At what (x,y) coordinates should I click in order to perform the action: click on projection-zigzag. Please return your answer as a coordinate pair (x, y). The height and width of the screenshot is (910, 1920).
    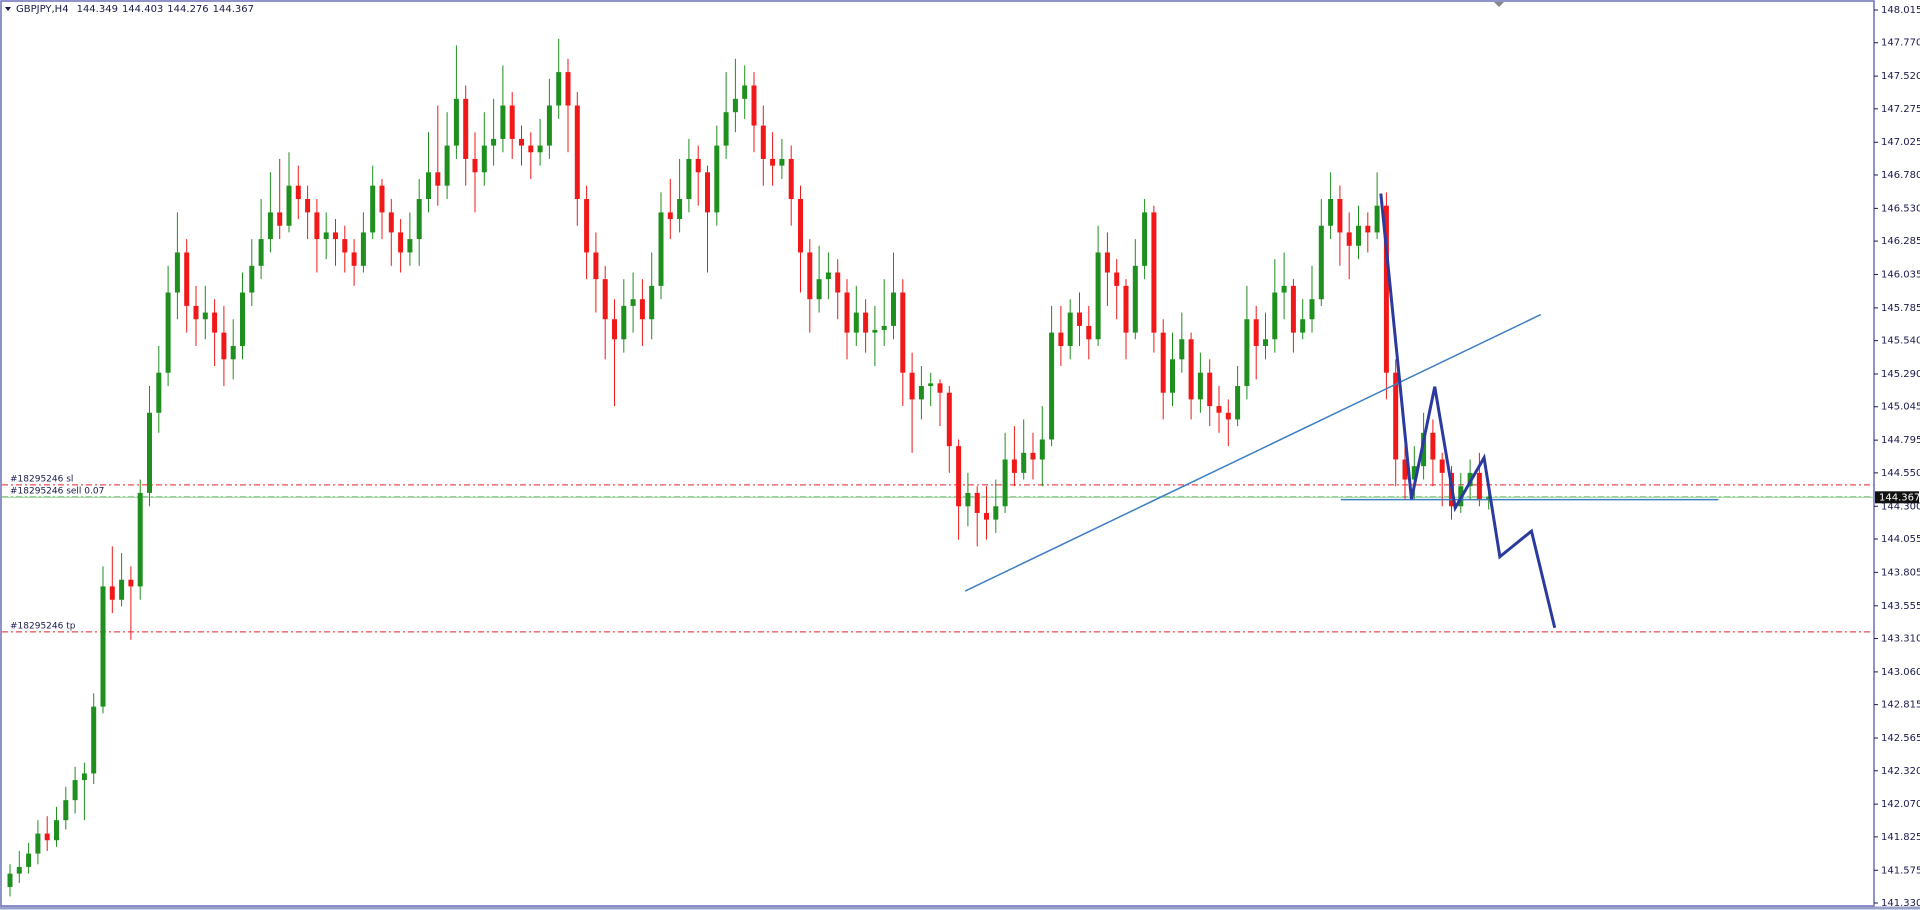
    Looking at the image, I should click on (1468, 411).